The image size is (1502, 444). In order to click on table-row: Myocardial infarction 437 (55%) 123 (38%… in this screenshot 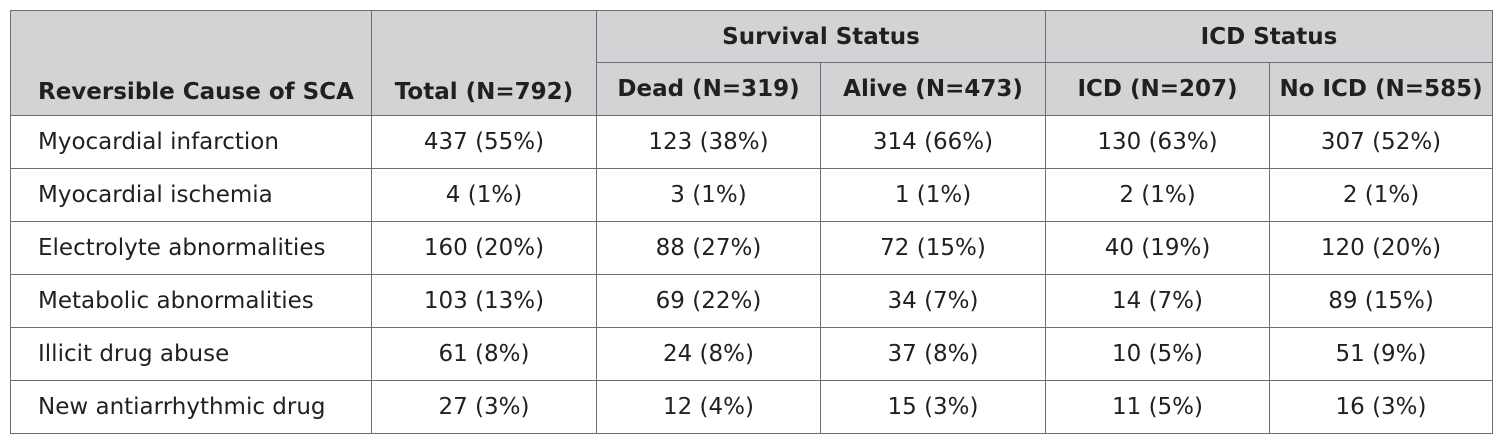, I will do `click(752, 142)`.